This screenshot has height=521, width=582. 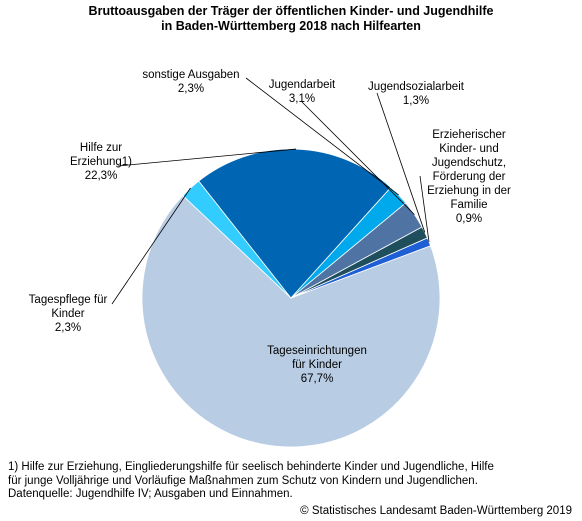 I want to click on label-tagespflege-line2: Kinder, so click(x=68, y=314).